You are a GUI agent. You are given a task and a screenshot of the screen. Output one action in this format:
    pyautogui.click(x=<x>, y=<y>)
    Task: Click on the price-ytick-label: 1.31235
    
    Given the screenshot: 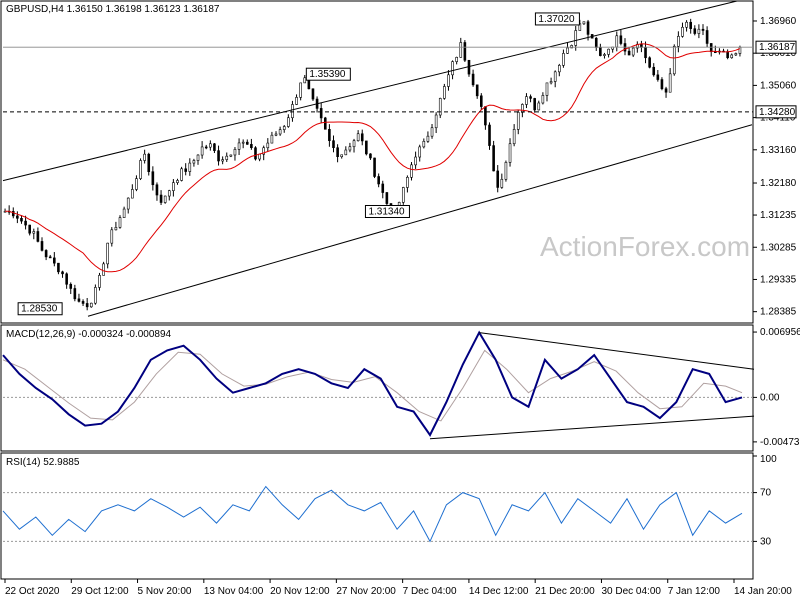 What is the action you would take?
    pyautogui.click(x=778, y=215)
    